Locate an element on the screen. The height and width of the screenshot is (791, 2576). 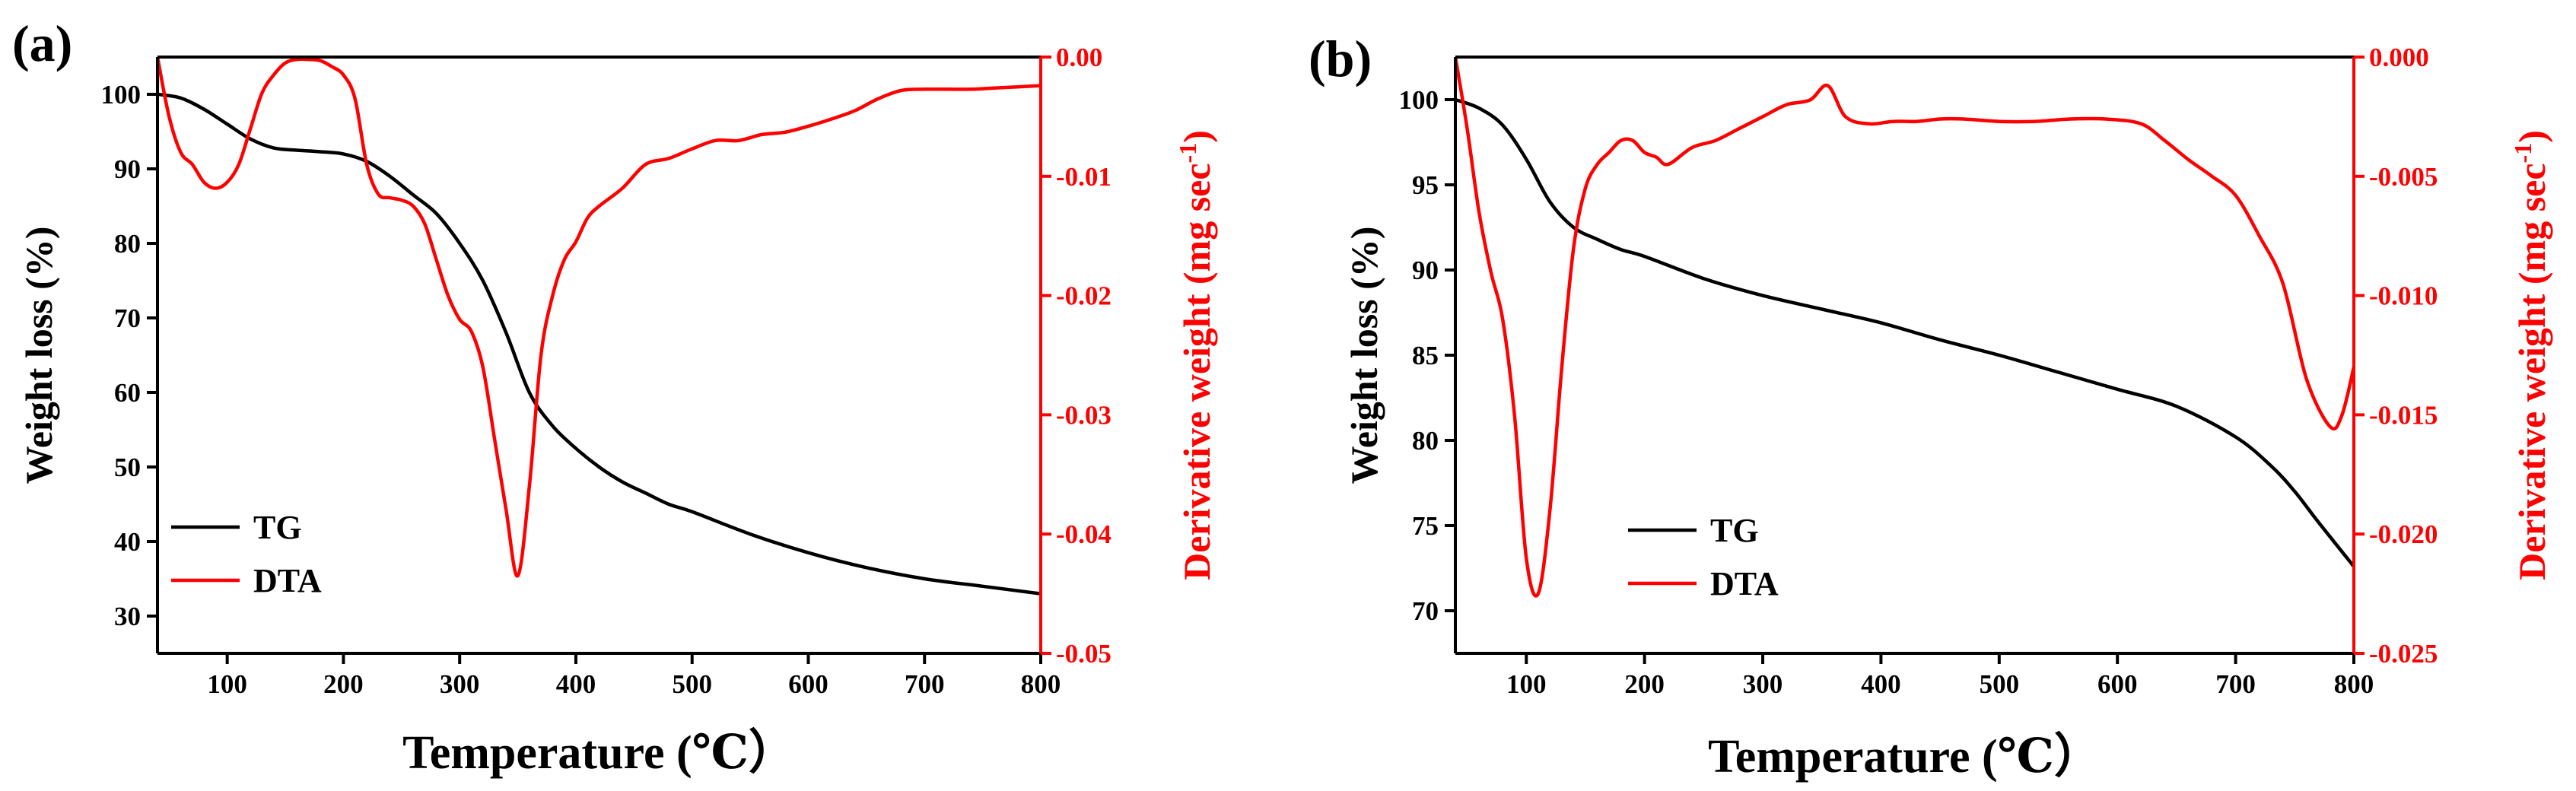
panel-label: (a) is located at coordinates (42, 43).